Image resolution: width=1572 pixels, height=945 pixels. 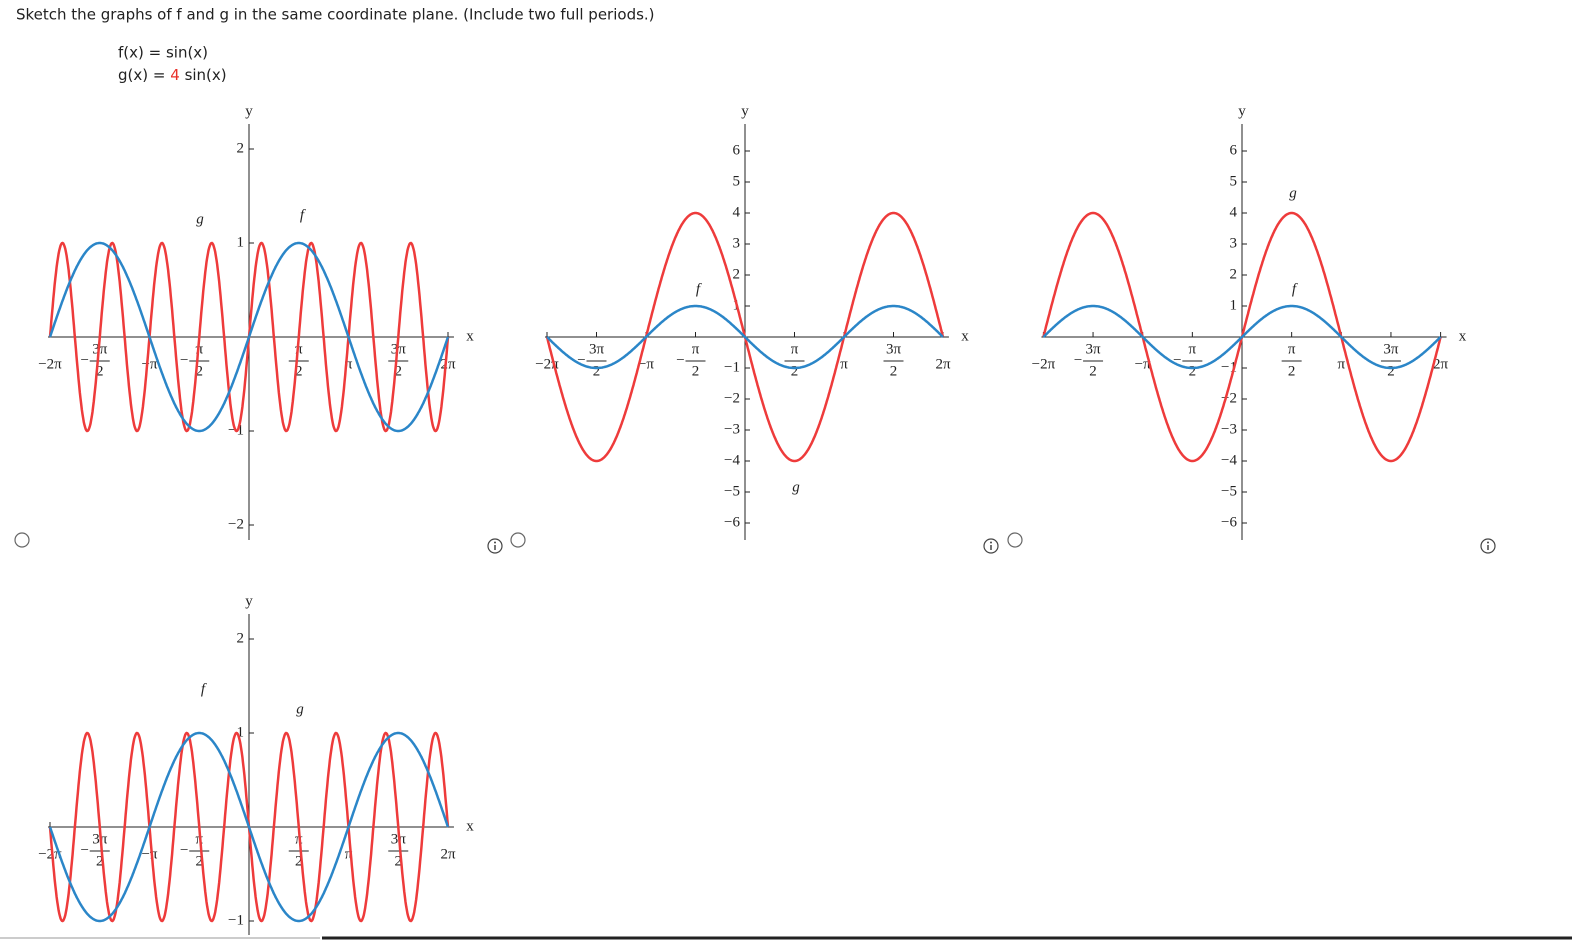 What do you see at coordinates (236, 920) in the screenshot?
I see `y-tick-label: −1` at bounding box center [236, 920].